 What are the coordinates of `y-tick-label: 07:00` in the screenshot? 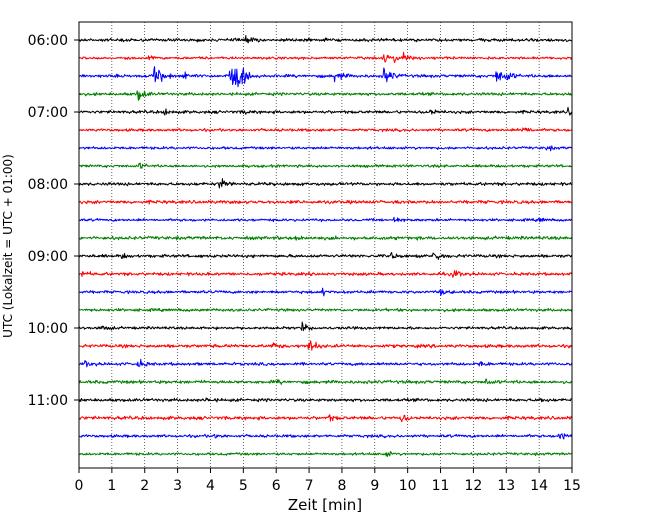 It's located at (48, 113).